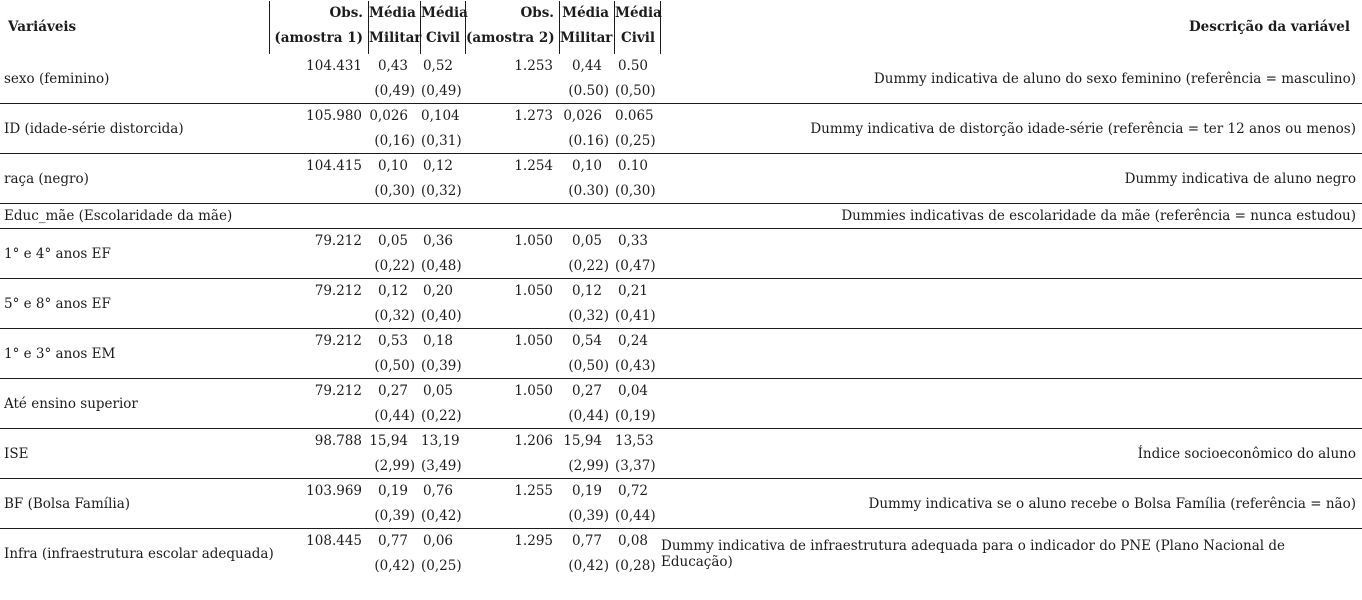 The height and width of the screenshot is (600, 1362). I want to click on obs2-cell, so click(513, 216).